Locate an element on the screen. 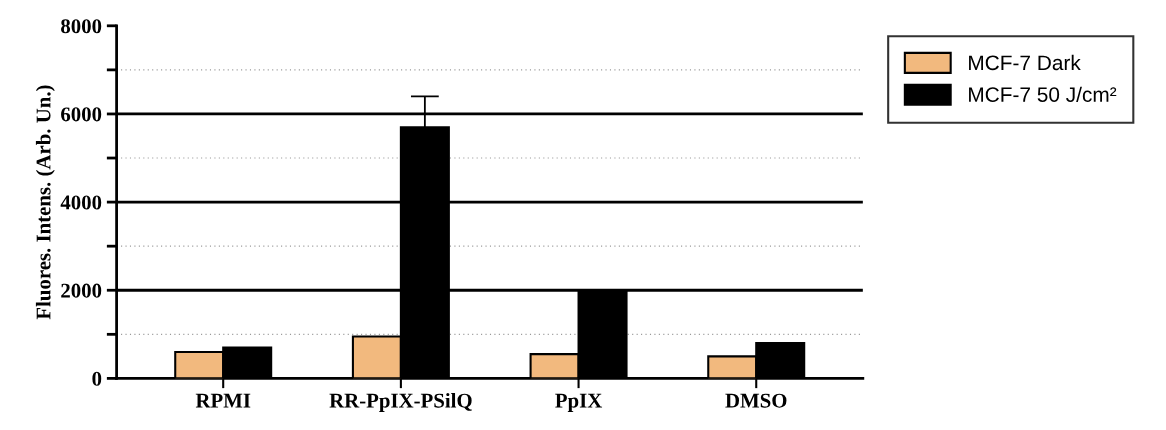 The height and width of the screenshot is (430, 1166). legend-label: MCF-7 Dark is located at coordinates (1025, 62).